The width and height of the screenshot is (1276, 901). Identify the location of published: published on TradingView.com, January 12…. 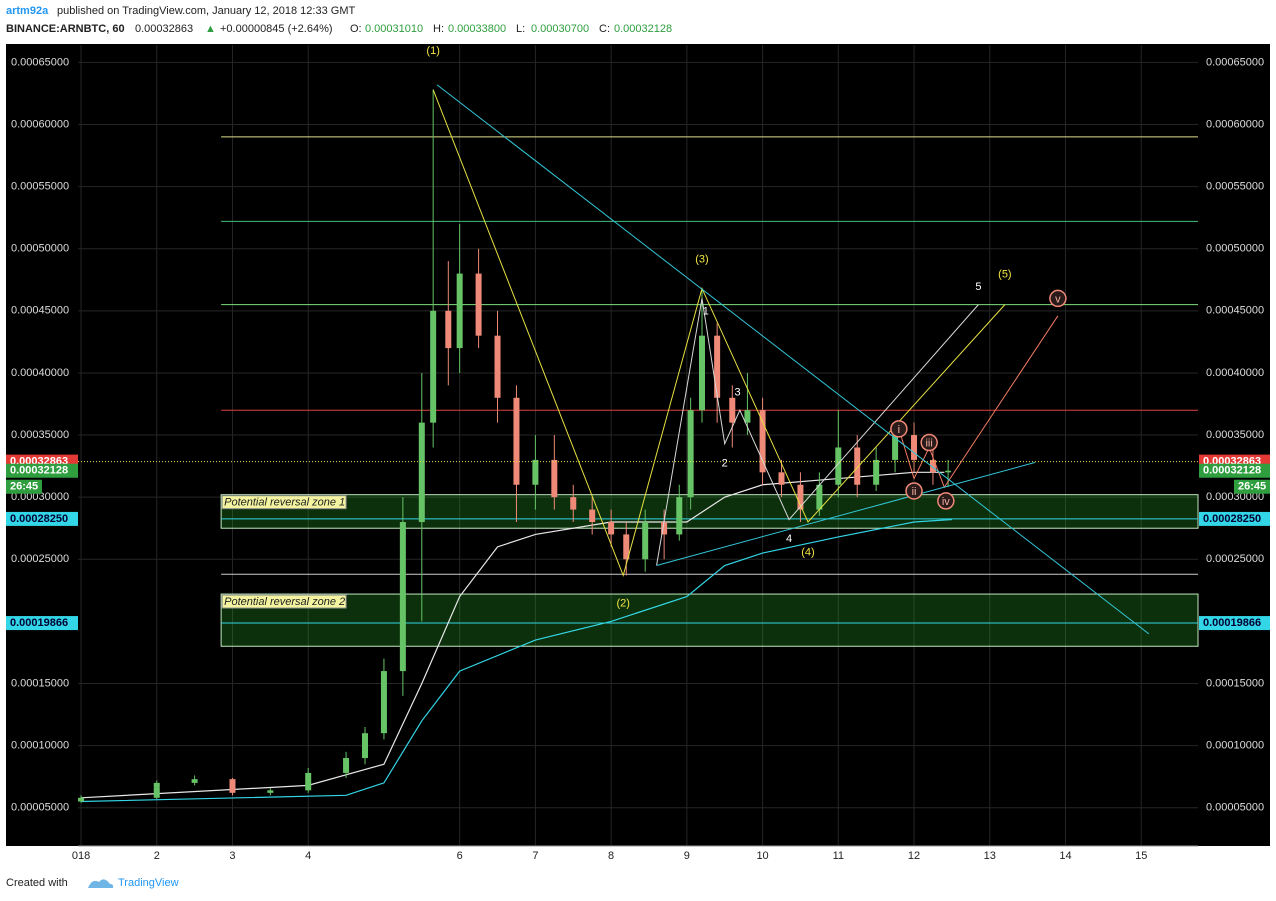
(206, 11).